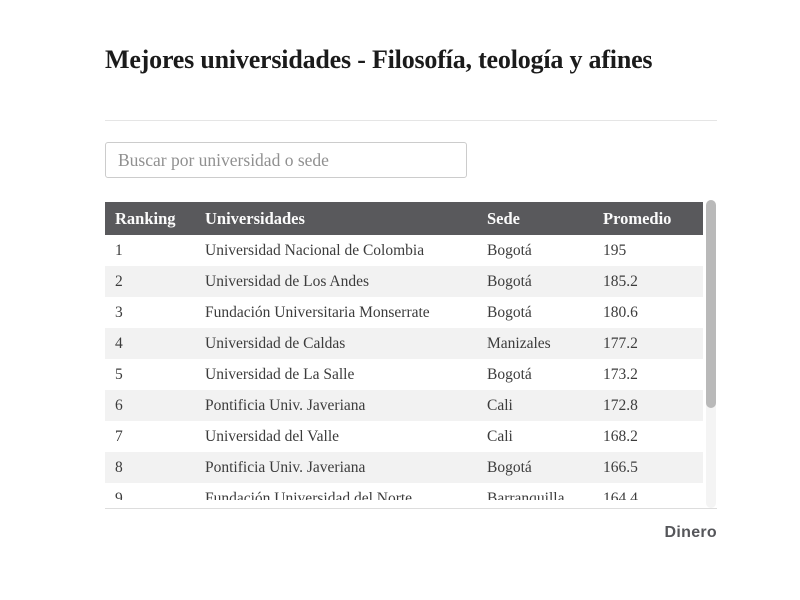  What do you see at coordinates (119, 467) in the screenshot?
I see `cell-ranking: 8` at bounding box center [119, 467].